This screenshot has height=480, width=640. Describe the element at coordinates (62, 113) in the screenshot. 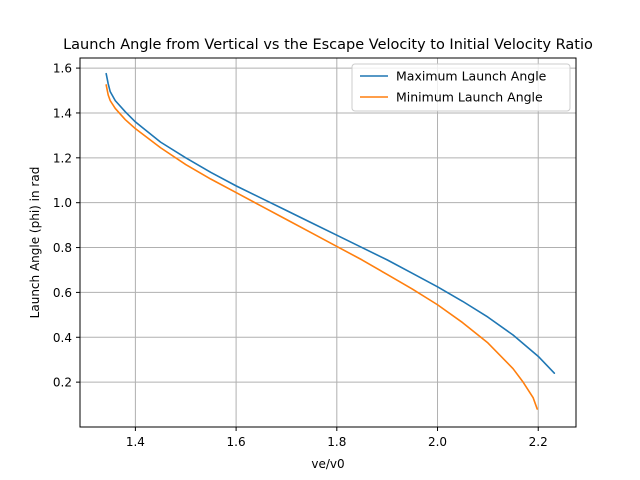

I see `y-tick-label: 1.4` at that location.